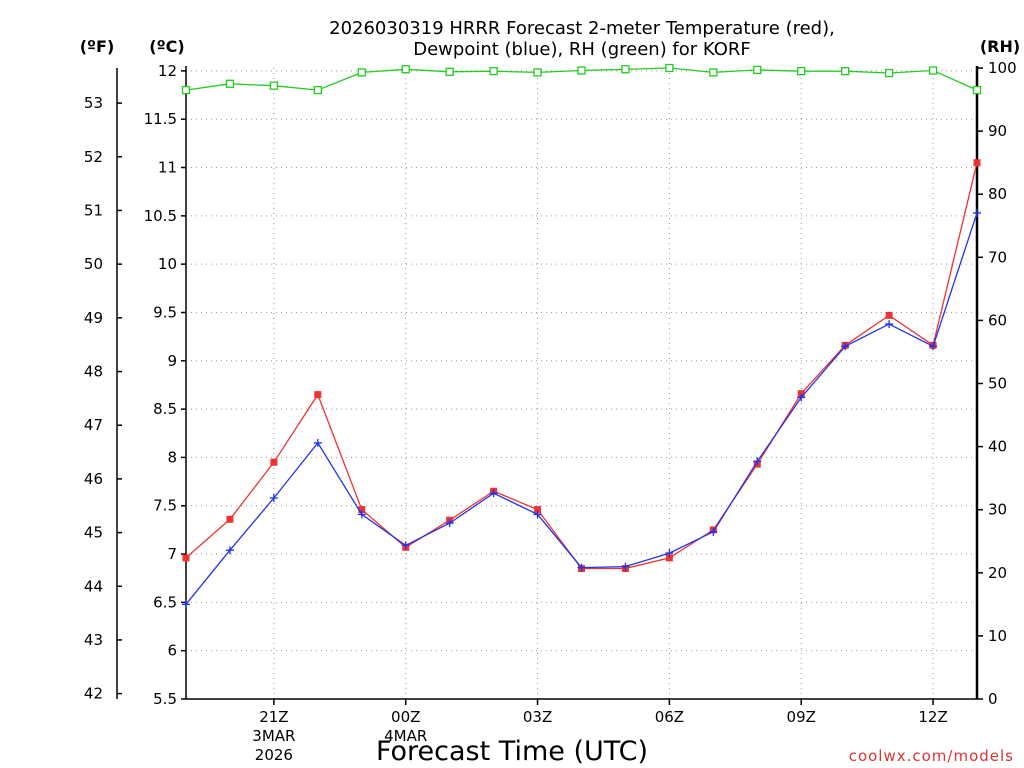 The height and width of the screenshot is (768, 1024). Describe the element at coordinates (93, 372) in the screenshot. I see `fahrenheit-tick-label: 48` at that location.